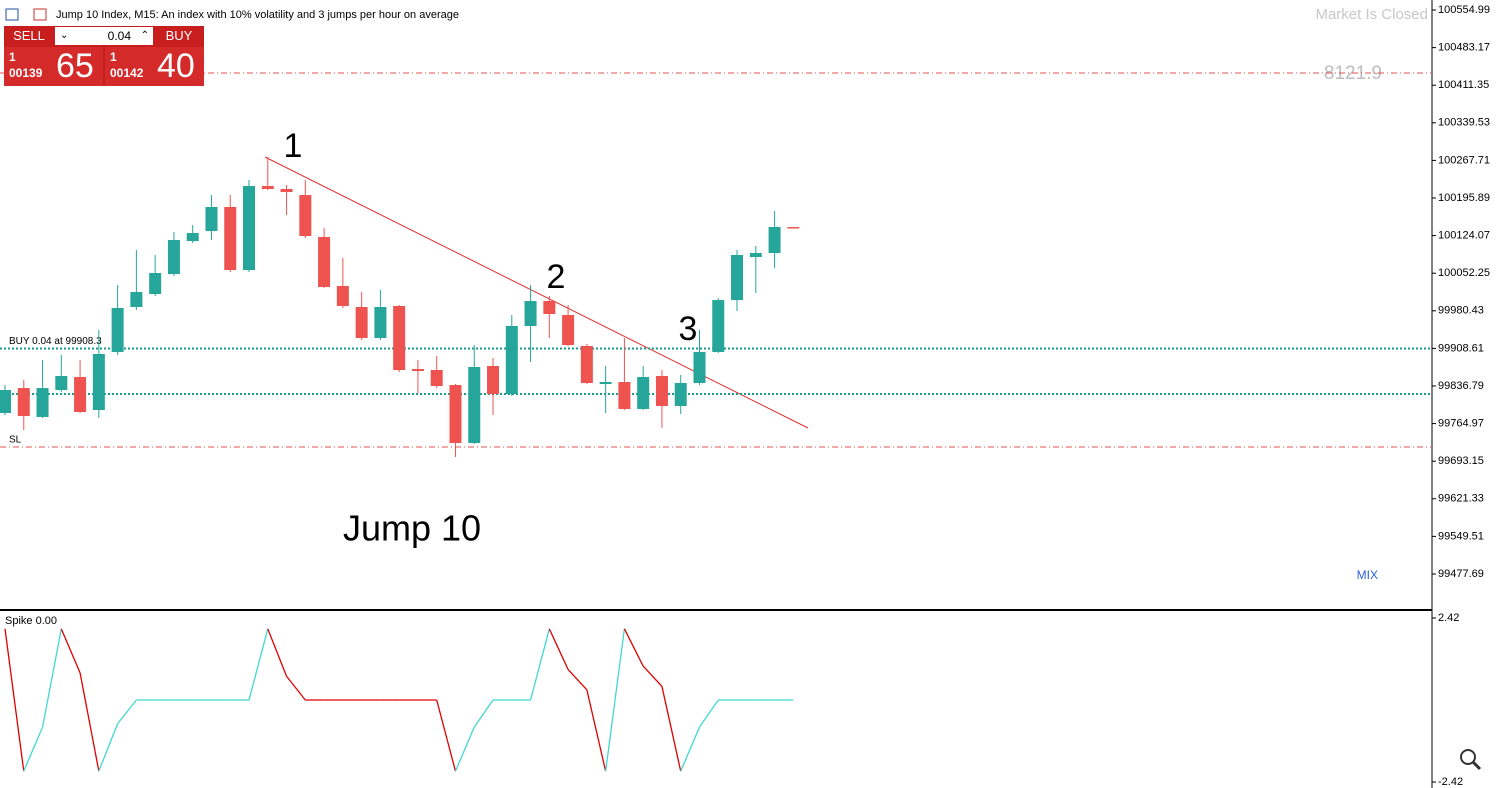 The image size is (1500, 788). I want to click on y-tick-label: 100052.25, so click(1464, 273).